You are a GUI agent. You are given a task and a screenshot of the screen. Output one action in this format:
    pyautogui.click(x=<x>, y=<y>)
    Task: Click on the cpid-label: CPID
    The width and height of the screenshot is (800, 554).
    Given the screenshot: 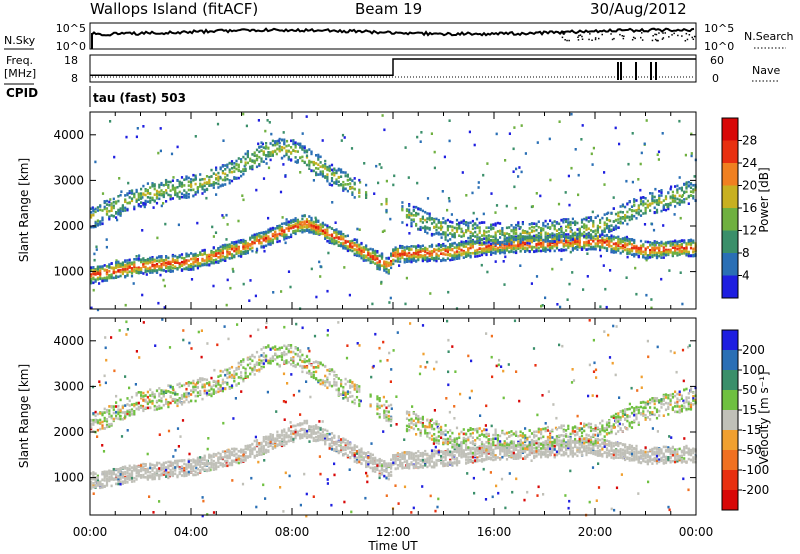 What is the action you would take?
    pyautogui.click(x=22, y=93)
    